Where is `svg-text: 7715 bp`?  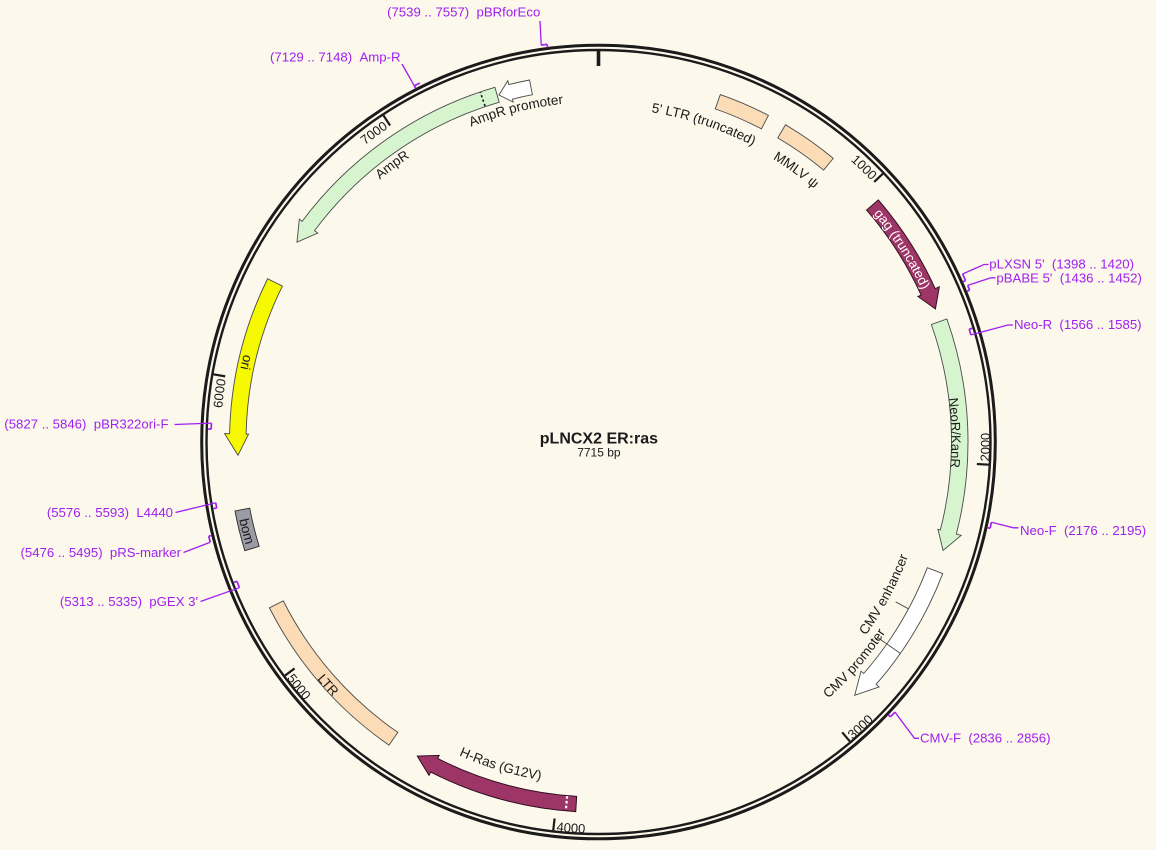
svg-text: 7715 bp is located at coordinates (599, 453).